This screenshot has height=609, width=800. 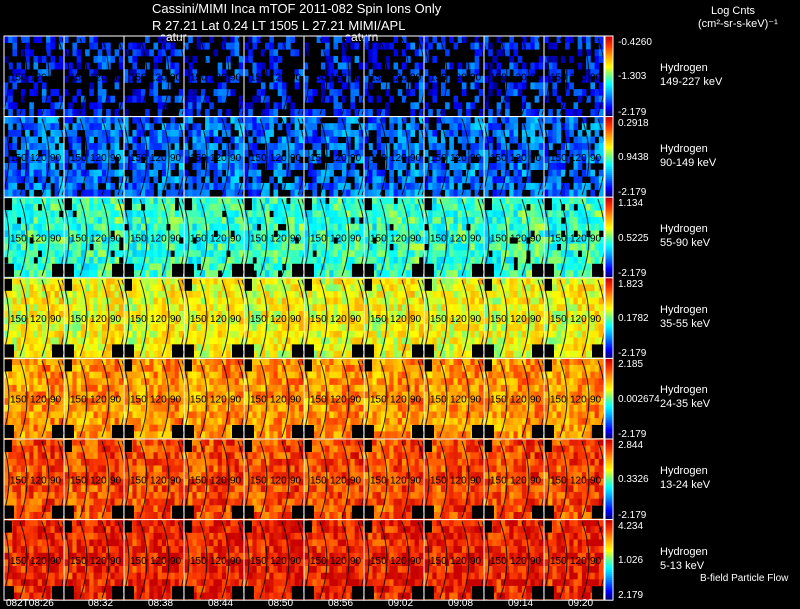 I want to click on colorbar-step, so click(x=609, y=61).